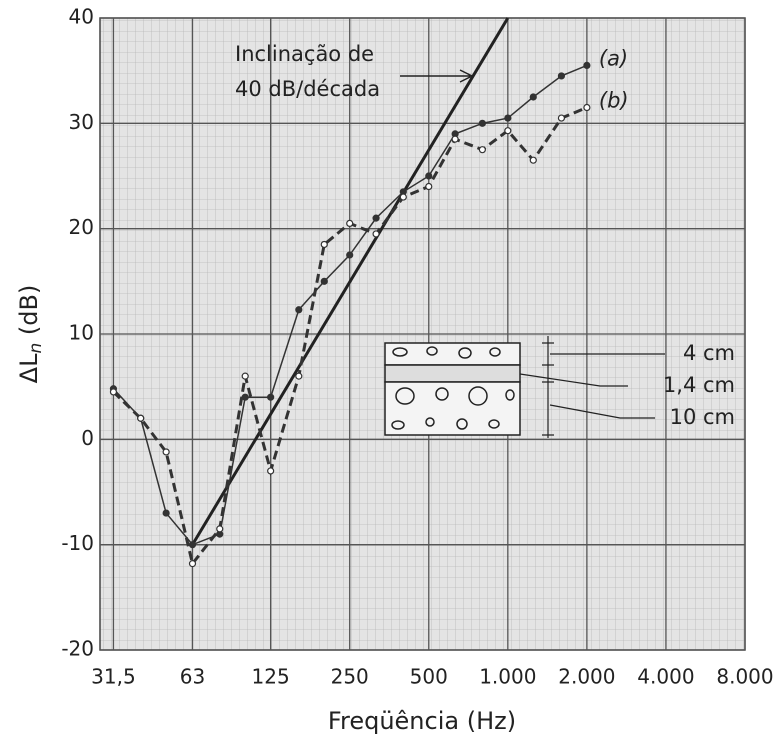 The height and width of the screenshot is (743, 775). What do you see at coordinates (81, 17) in the screenshot?
I see `y-tick-label: 40` at bounding box center [81, 17].